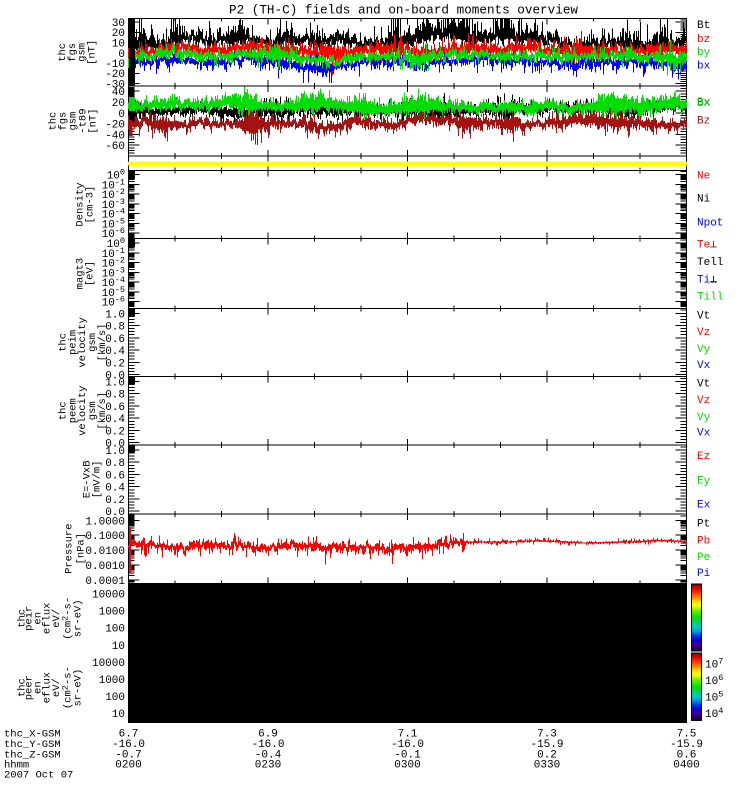  I want to click on svg-text: 100, so click(115, 630).